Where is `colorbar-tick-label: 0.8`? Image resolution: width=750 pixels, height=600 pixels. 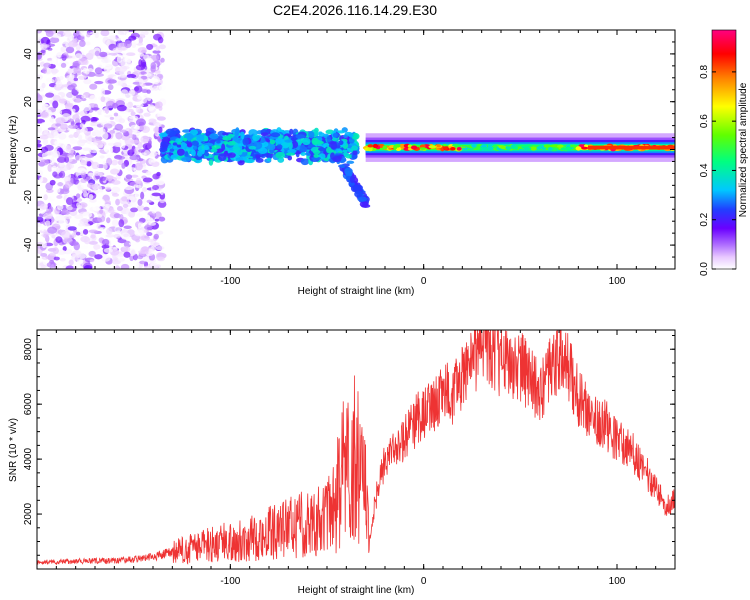 colorbar-tick-label: 0.8 is located at coordinates (704, 71).